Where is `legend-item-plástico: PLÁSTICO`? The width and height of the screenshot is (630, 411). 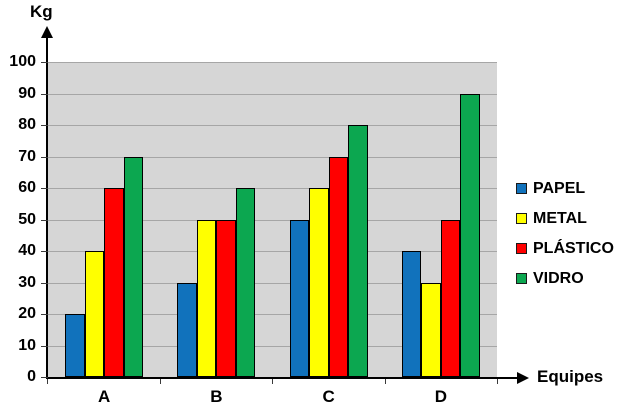 legend-item-plástico: PLÁSTICO is located at coordinates (565, 248).